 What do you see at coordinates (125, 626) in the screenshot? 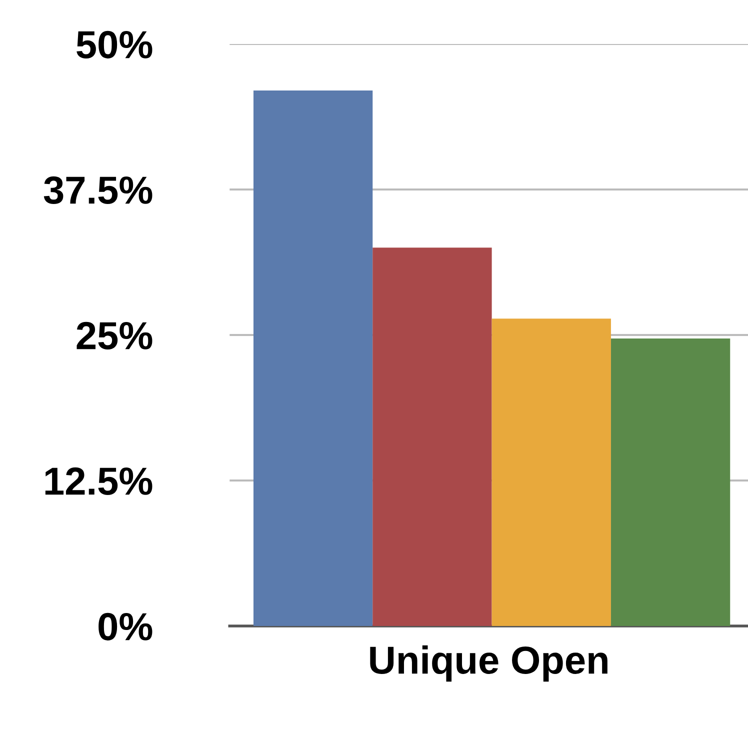
I see `y-tick-label: 0%` at bounding box center [125, 626].